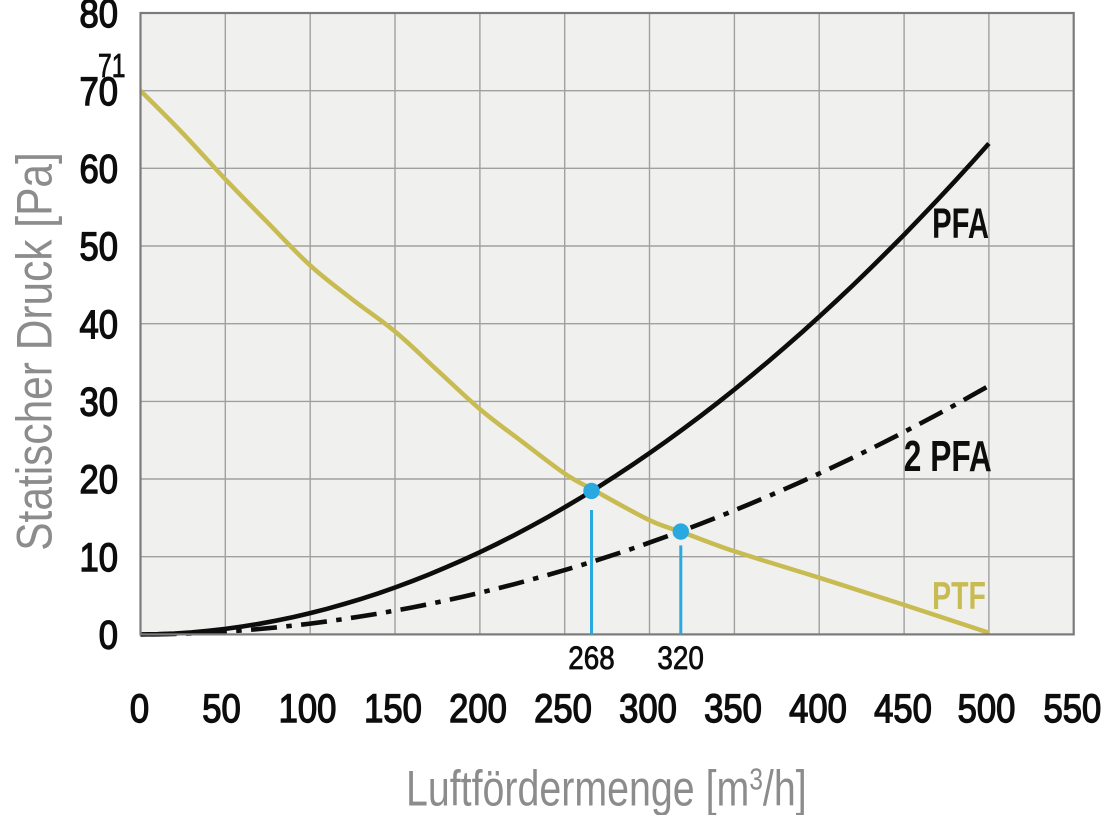 This screenshot has height=820, width=1104. I want to click on svg-text: 80, so click(99, 18).